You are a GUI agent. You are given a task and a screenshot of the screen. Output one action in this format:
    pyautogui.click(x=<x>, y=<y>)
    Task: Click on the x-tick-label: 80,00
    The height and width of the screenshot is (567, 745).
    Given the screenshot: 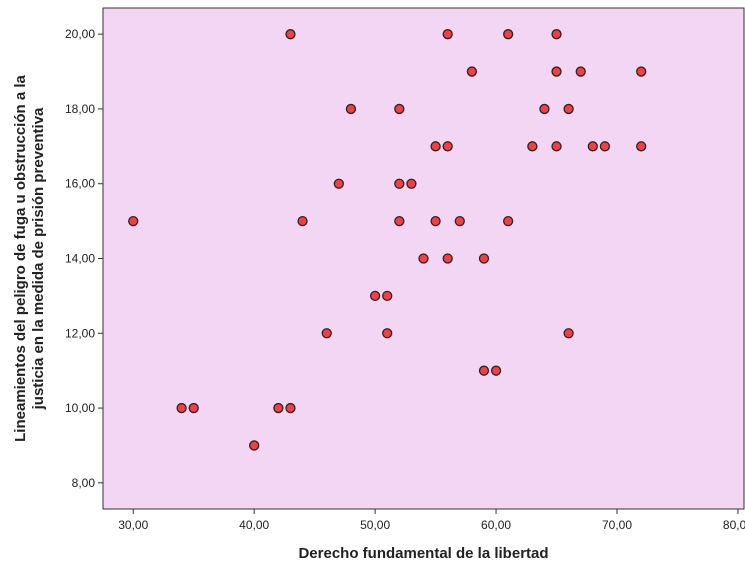 What is the action you would take?
    pyautogui.click(x=734, y=525)
    